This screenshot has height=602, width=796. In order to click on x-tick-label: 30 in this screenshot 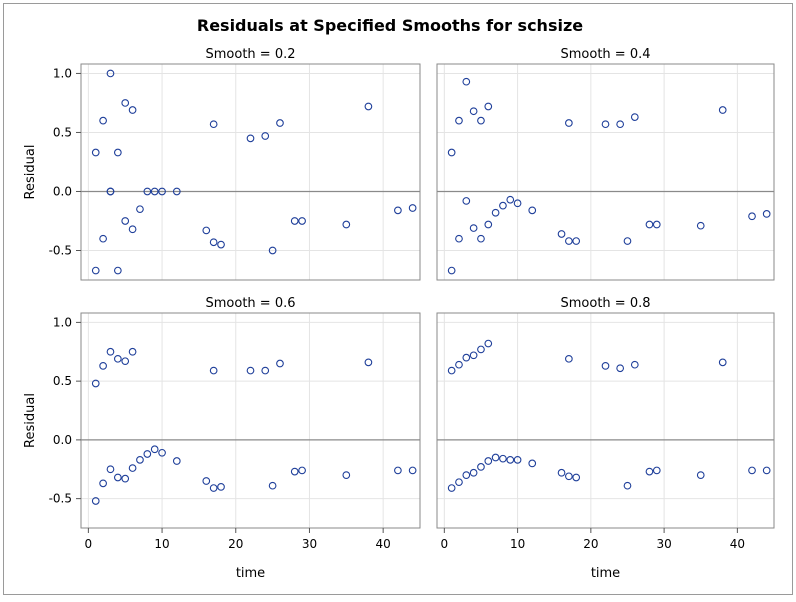, I will do `click(663, 544)`.